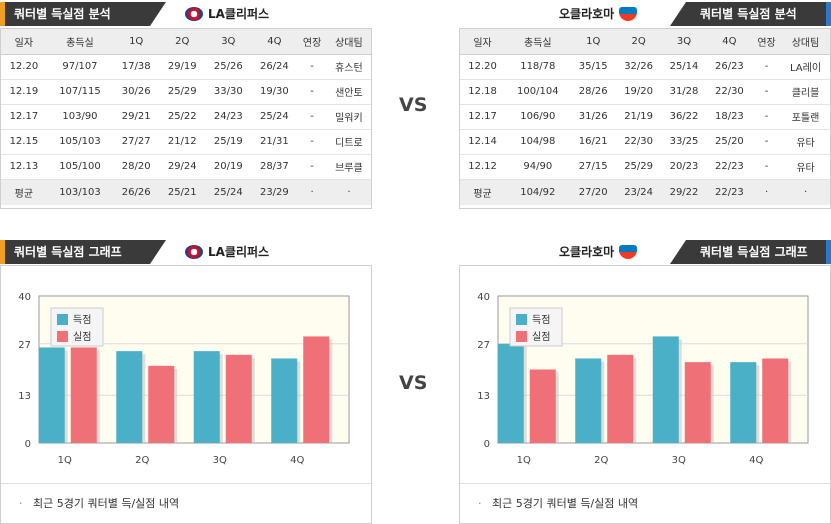 The height and width of the screenshot is (524, 831). I want to click on cell-opponent: 디트로, so click(348, 142).